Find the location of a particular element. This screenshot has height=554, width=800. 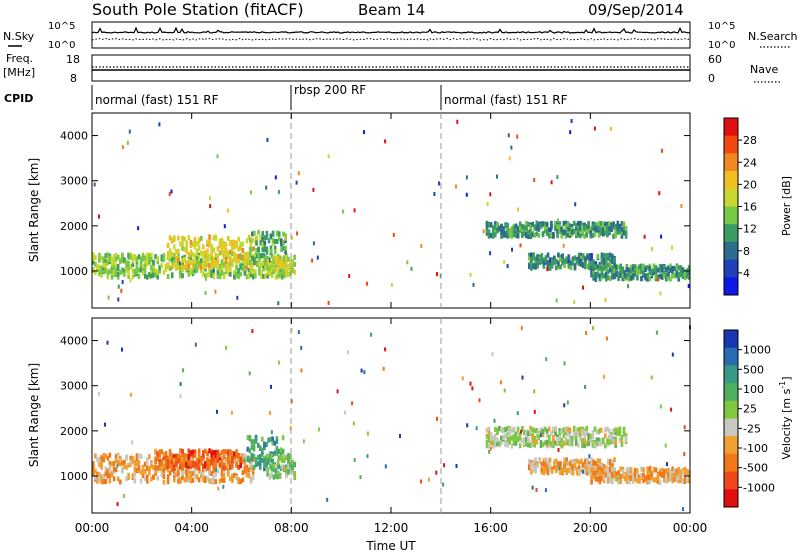

freq-tick-top: 18 is located at coordinates (73, 59).